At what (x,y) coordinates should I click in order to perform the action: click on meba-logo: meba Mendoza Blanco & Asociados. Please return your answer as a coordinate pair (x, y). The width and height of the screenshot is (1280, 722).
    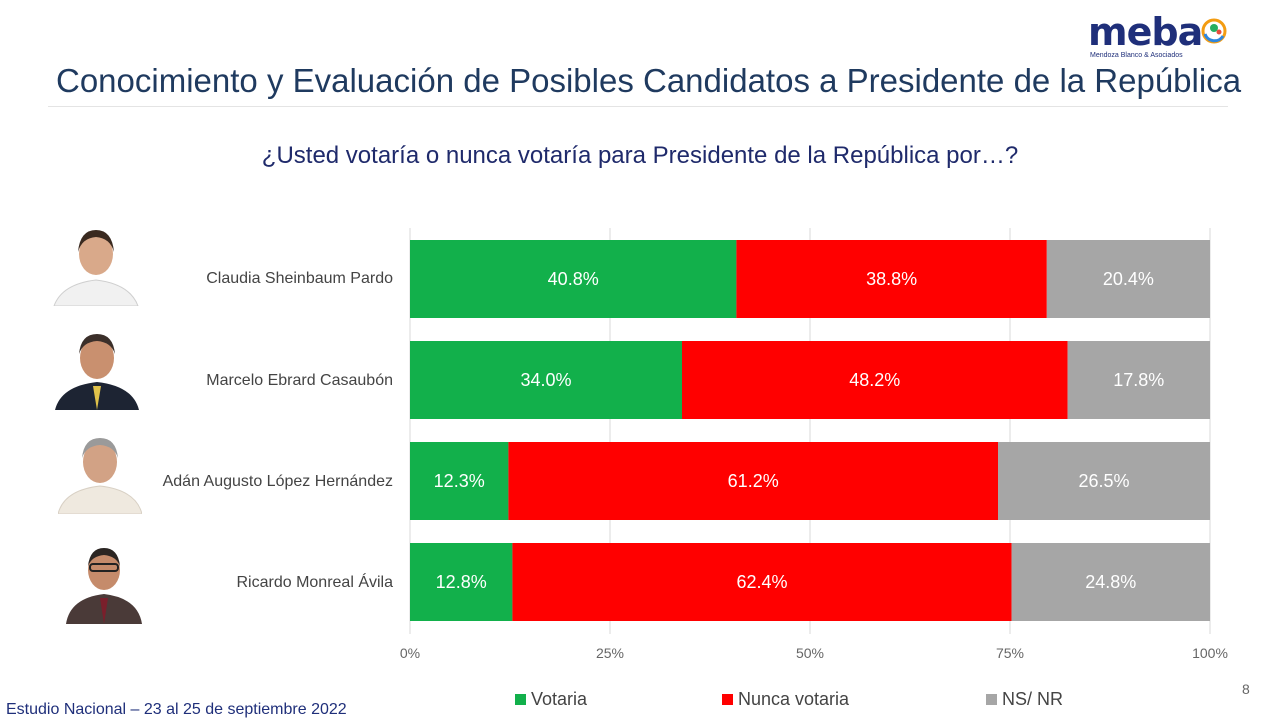
    Looking at the image, I should click on (1161, 37).